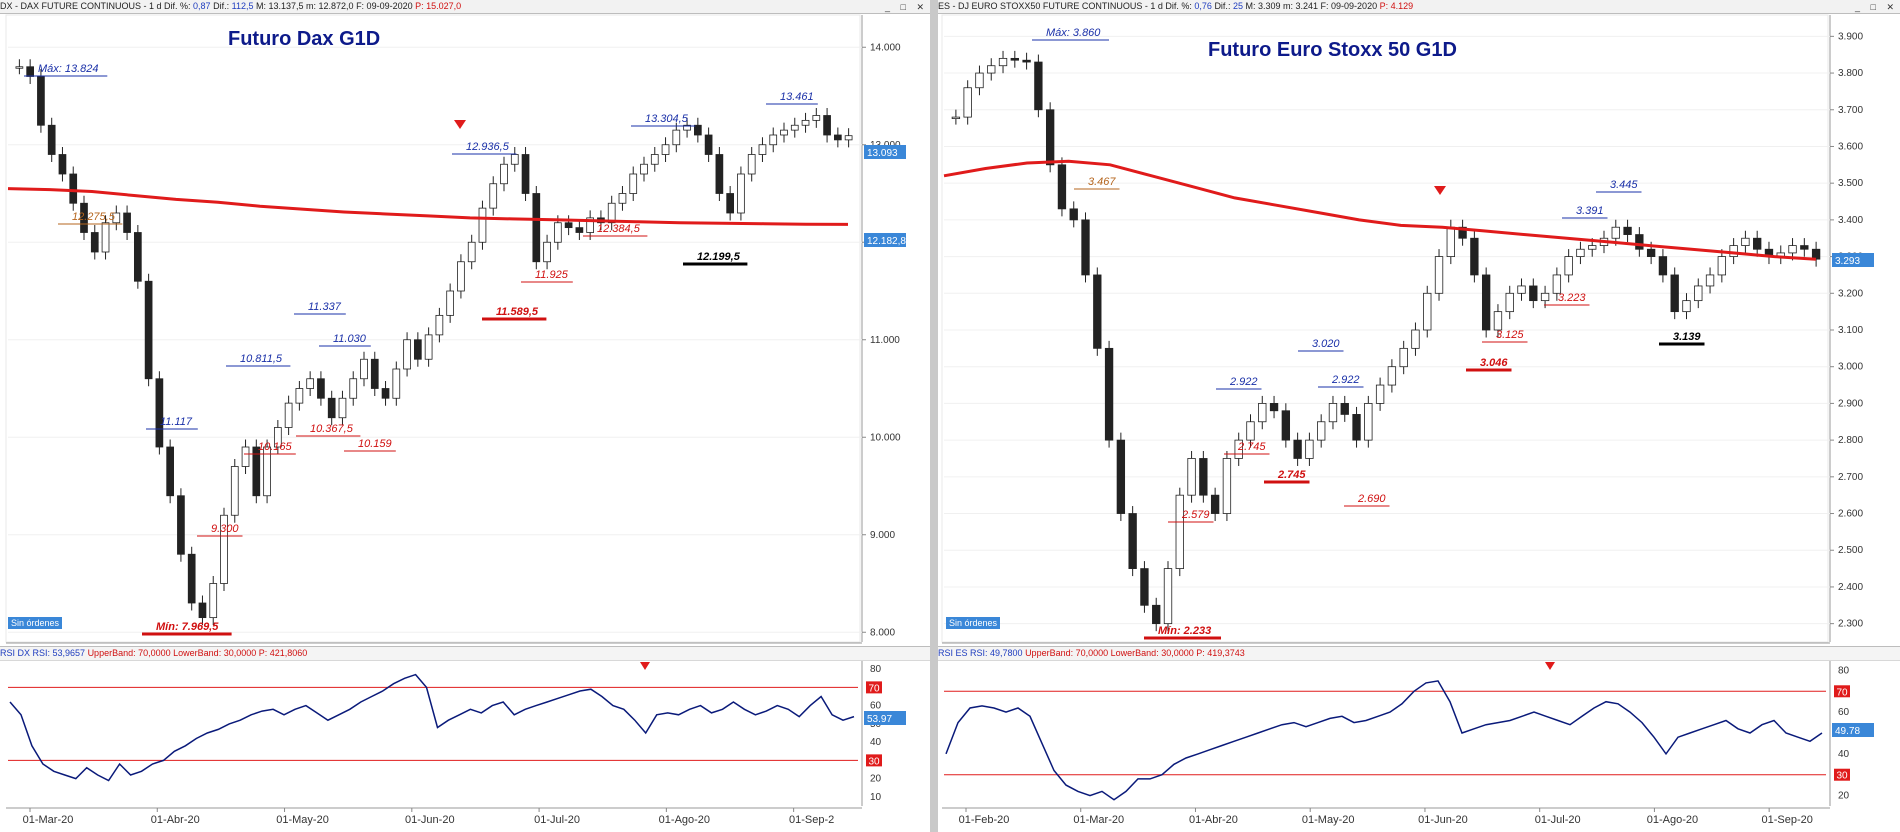 This screenshot has width=1900, height=832. Describe the element at coordinates (325, 307) in the screenshot. I see `price-annotation: 11.337` at that location.